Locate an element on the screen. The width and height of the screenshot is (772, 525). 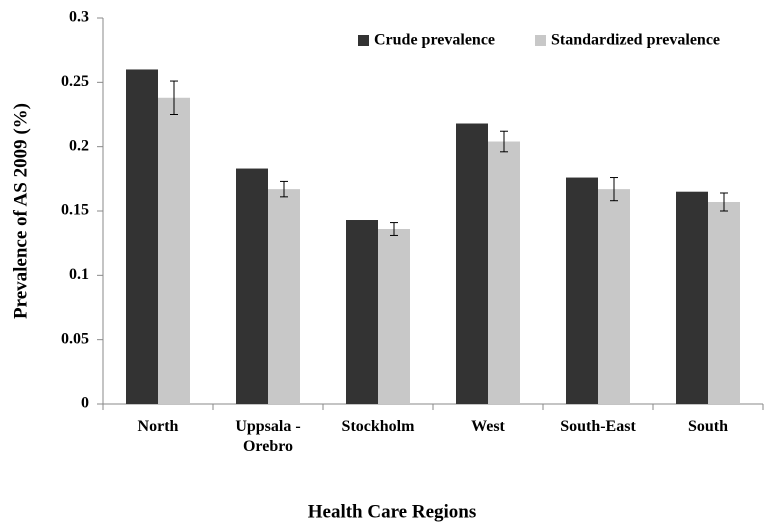
legend-label: Standardized prevalence is located at coordinates (635, 40).